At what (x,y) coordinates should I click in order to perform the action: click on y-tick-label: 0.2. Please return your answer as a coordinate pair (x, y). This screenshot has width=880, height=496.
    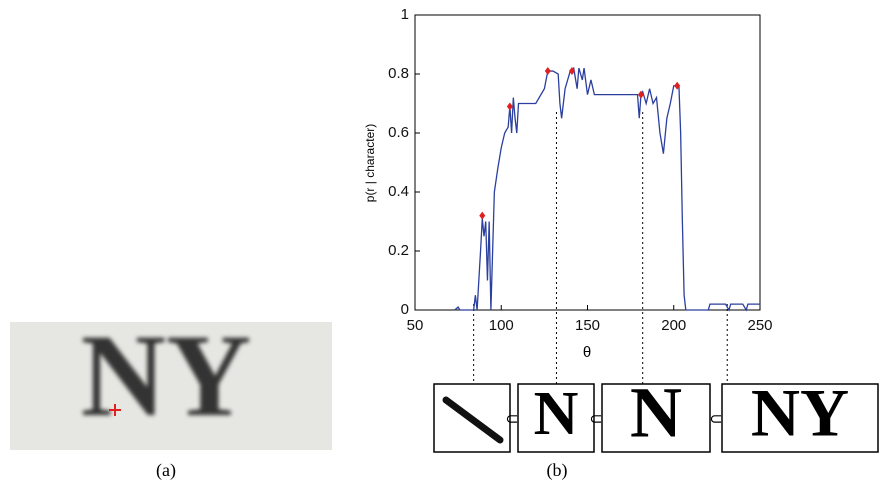
    Looking at the image, I should click on (398, 250).